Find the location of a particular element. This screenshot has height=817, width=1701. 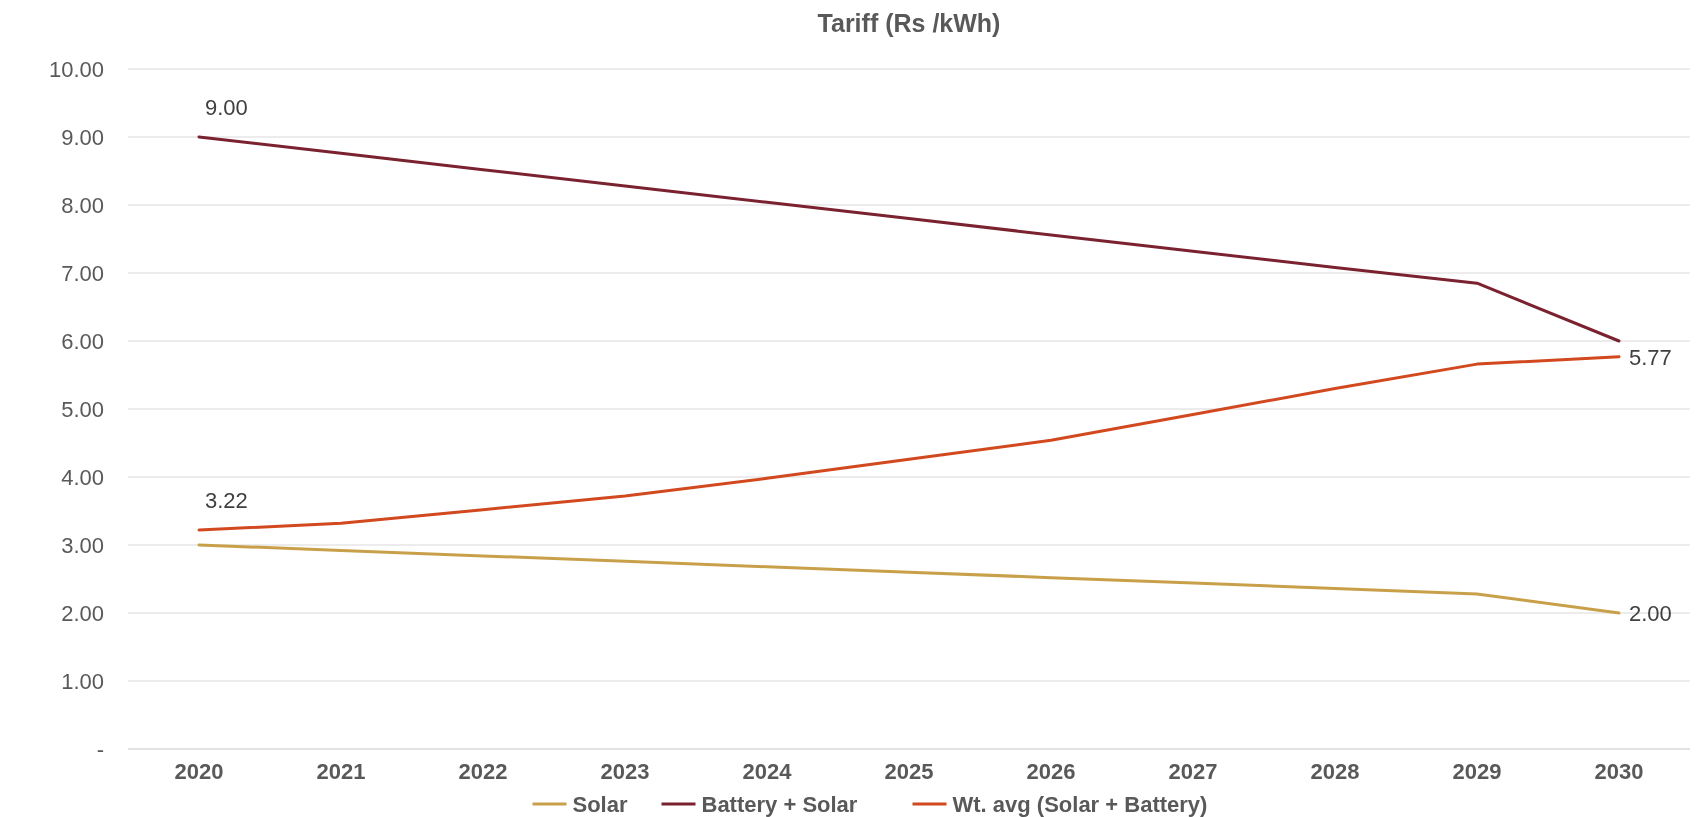

y-tick-label: 10.00 is located at coordinates (76, 69).